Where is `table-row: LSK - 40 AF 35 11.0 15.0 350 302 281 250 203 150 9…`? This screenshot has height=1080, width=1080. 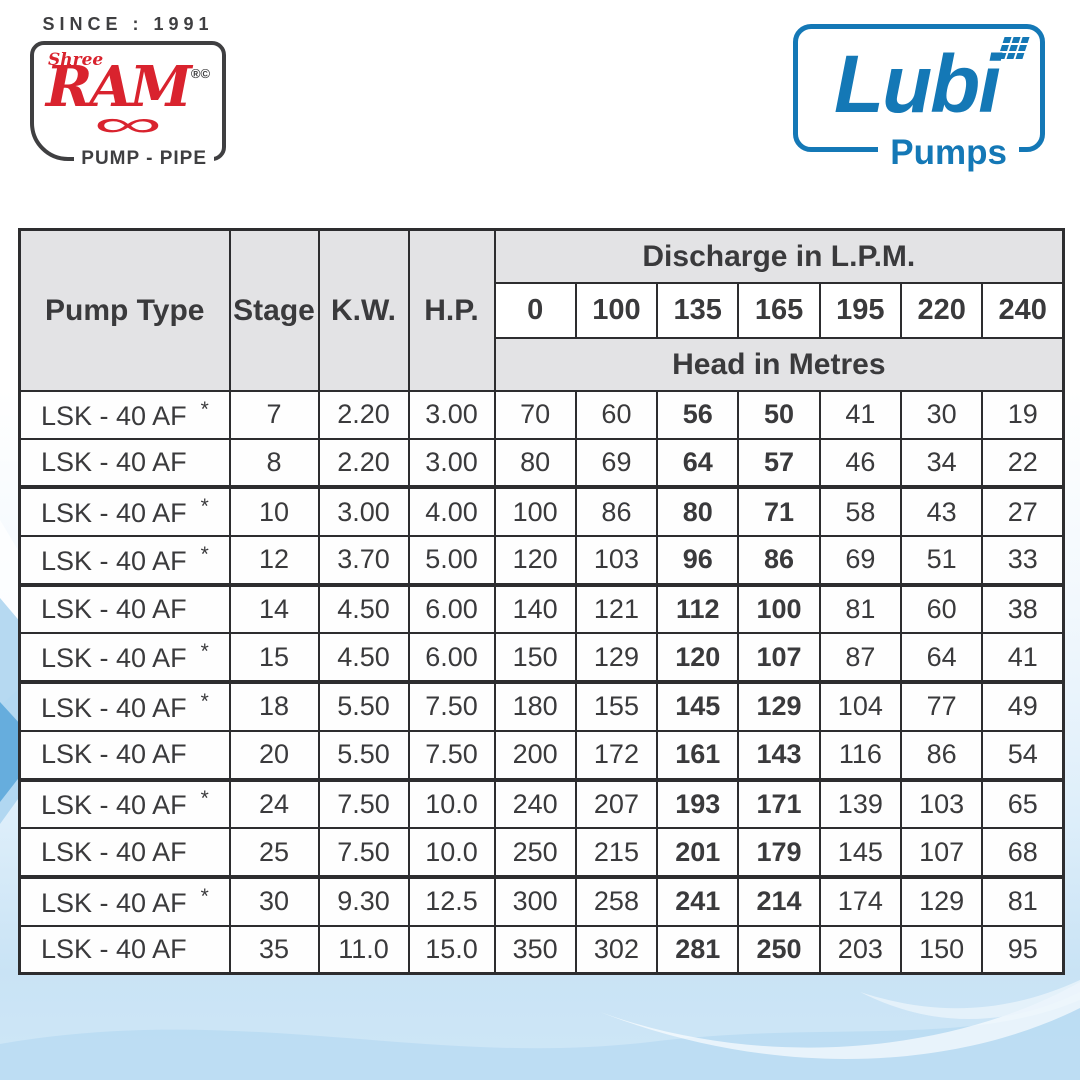 table-row: LSK - 40 AF 35 11.0 15.0 350 302 281 250 203 150 9… is located at coordinates (541, 949).